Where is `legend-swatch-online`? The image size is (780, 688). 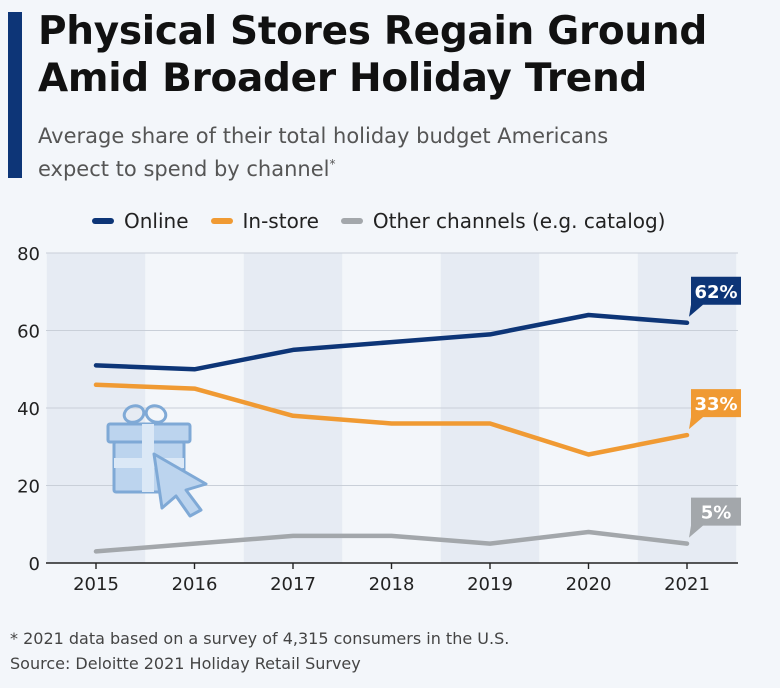 legend-swatch-online is located at coordinates (103, 221).